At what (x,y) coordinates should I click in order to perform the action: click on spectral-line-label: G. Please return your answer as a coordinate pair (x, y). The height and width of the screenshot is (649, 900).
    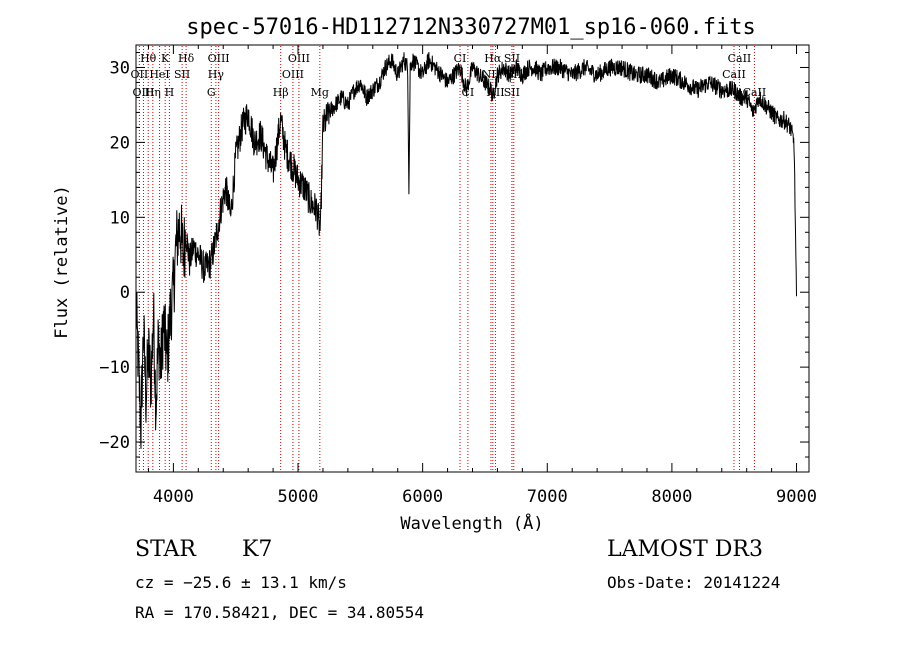
    Looking at the image, I should click on (211, 92).